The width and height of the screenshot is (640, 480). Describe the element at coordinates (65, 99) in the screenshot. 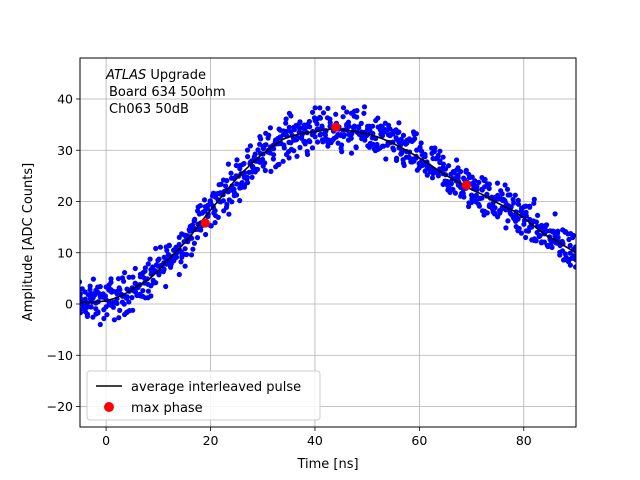

I see `y-tick-label-6: 40` at that location.